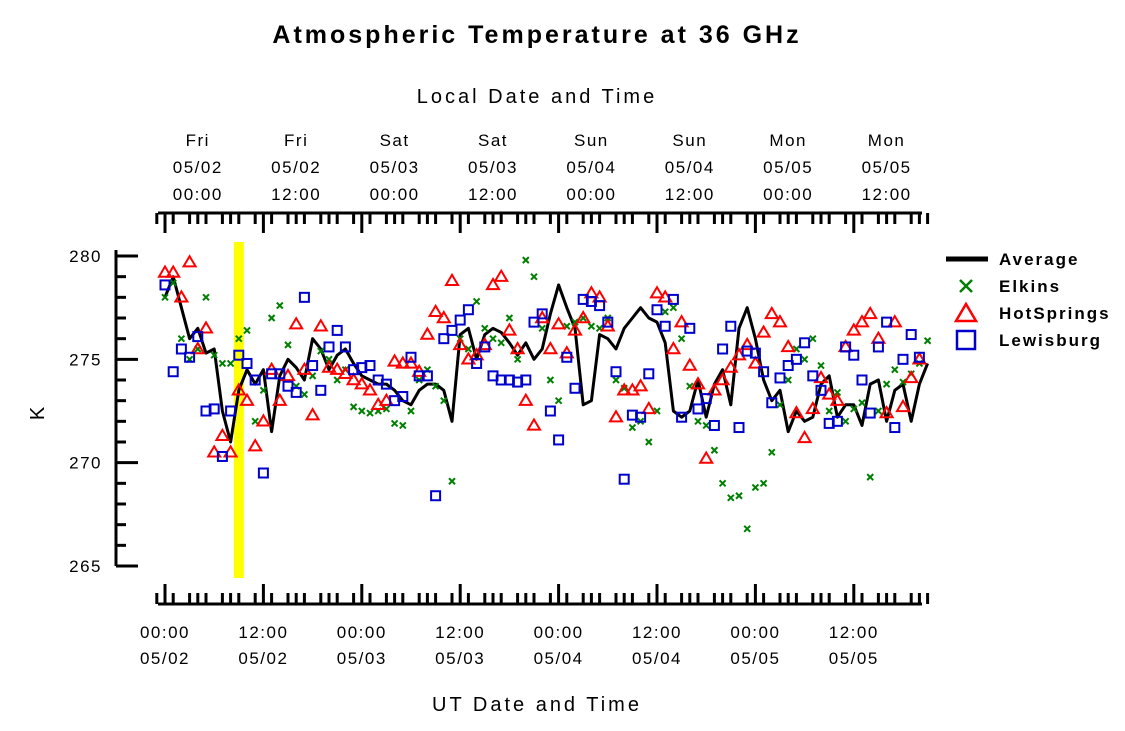 This screenshot has height=731, width=1125. Describe the element at coordinates (85, 359) in the screenshot. I see `y-tick-label: 275` at that location.